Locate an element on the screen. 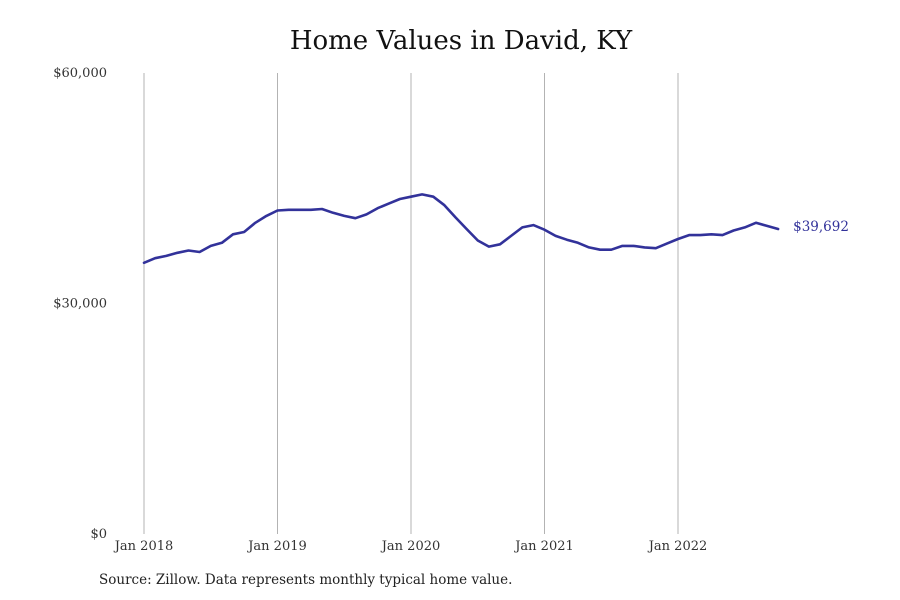 The image size is (900, 600). series-group is located at coordinates (461, 229).